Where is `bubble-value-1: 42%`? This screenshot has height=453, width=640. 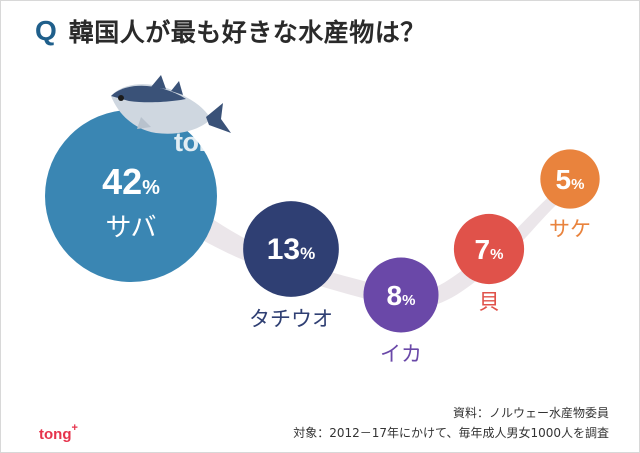 bubble-value-1: 42% is located at coordinates (131, 181).